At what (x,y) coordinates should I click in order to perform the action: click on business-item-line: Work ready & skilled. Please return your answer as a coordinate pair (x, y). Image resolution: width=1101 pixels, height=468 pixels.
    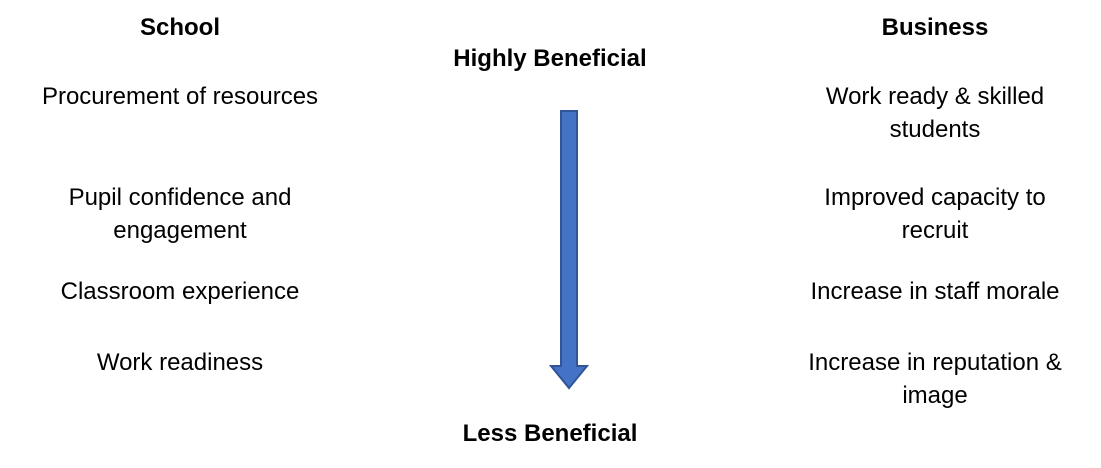
    Looking at the image, I should click on (935, 96).